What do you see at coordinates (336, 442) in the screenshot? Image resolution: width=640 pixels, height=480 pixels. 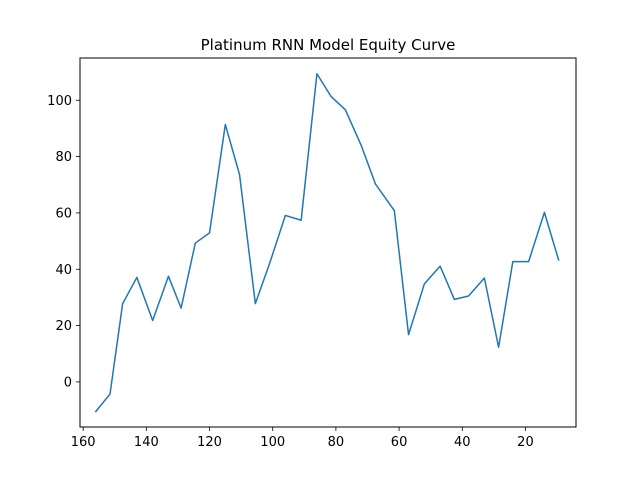 I see `x-tick-label: 80` at bounding box center [336, 442].